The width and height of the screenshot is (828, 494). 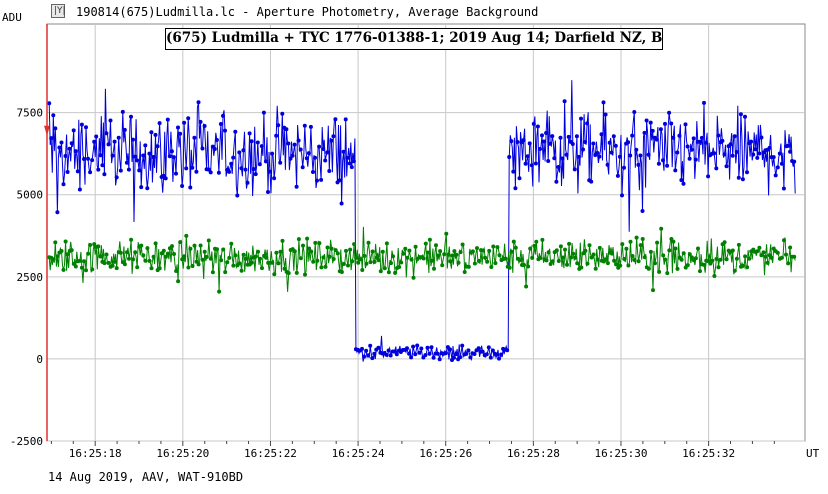 What do you see at coordinates (95, 453) in the screenshot?
I see `x-tick-label: 16:25:18` at bounding box center [95, 453].